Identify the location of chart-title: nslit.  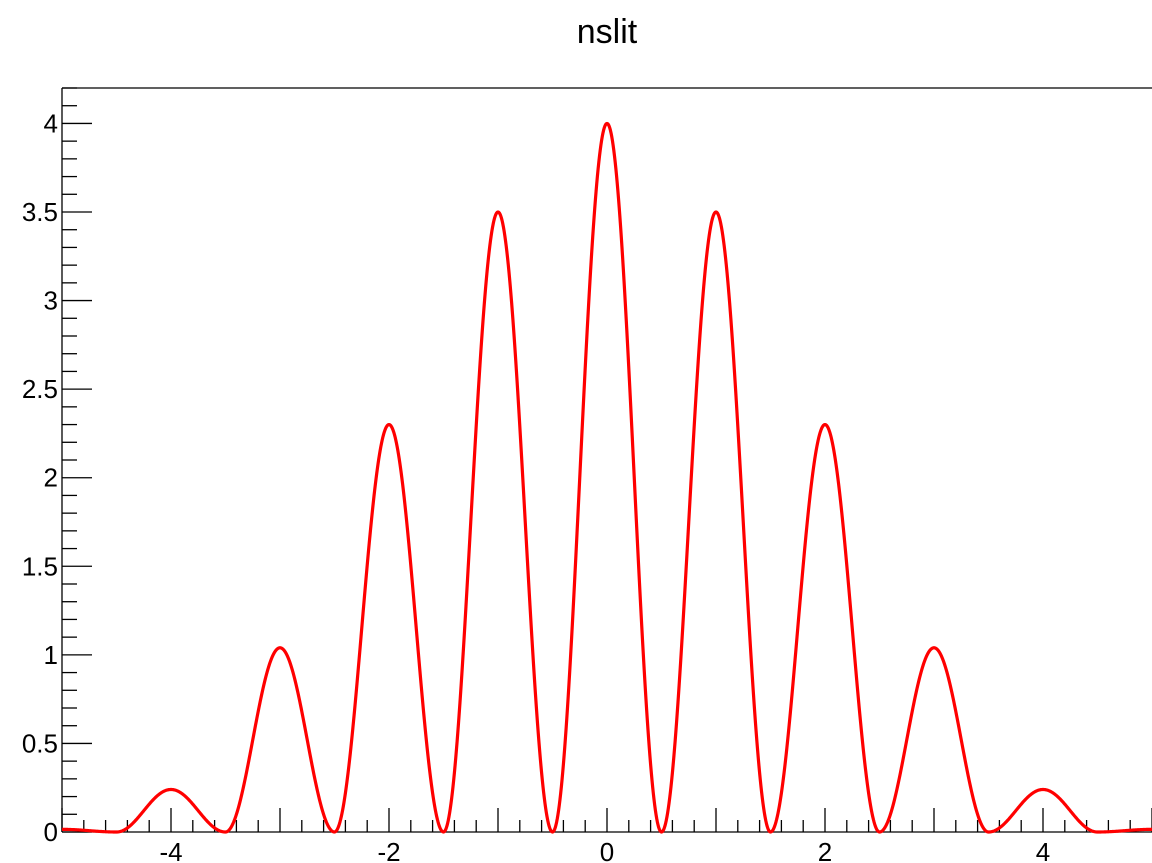
(607, 32).